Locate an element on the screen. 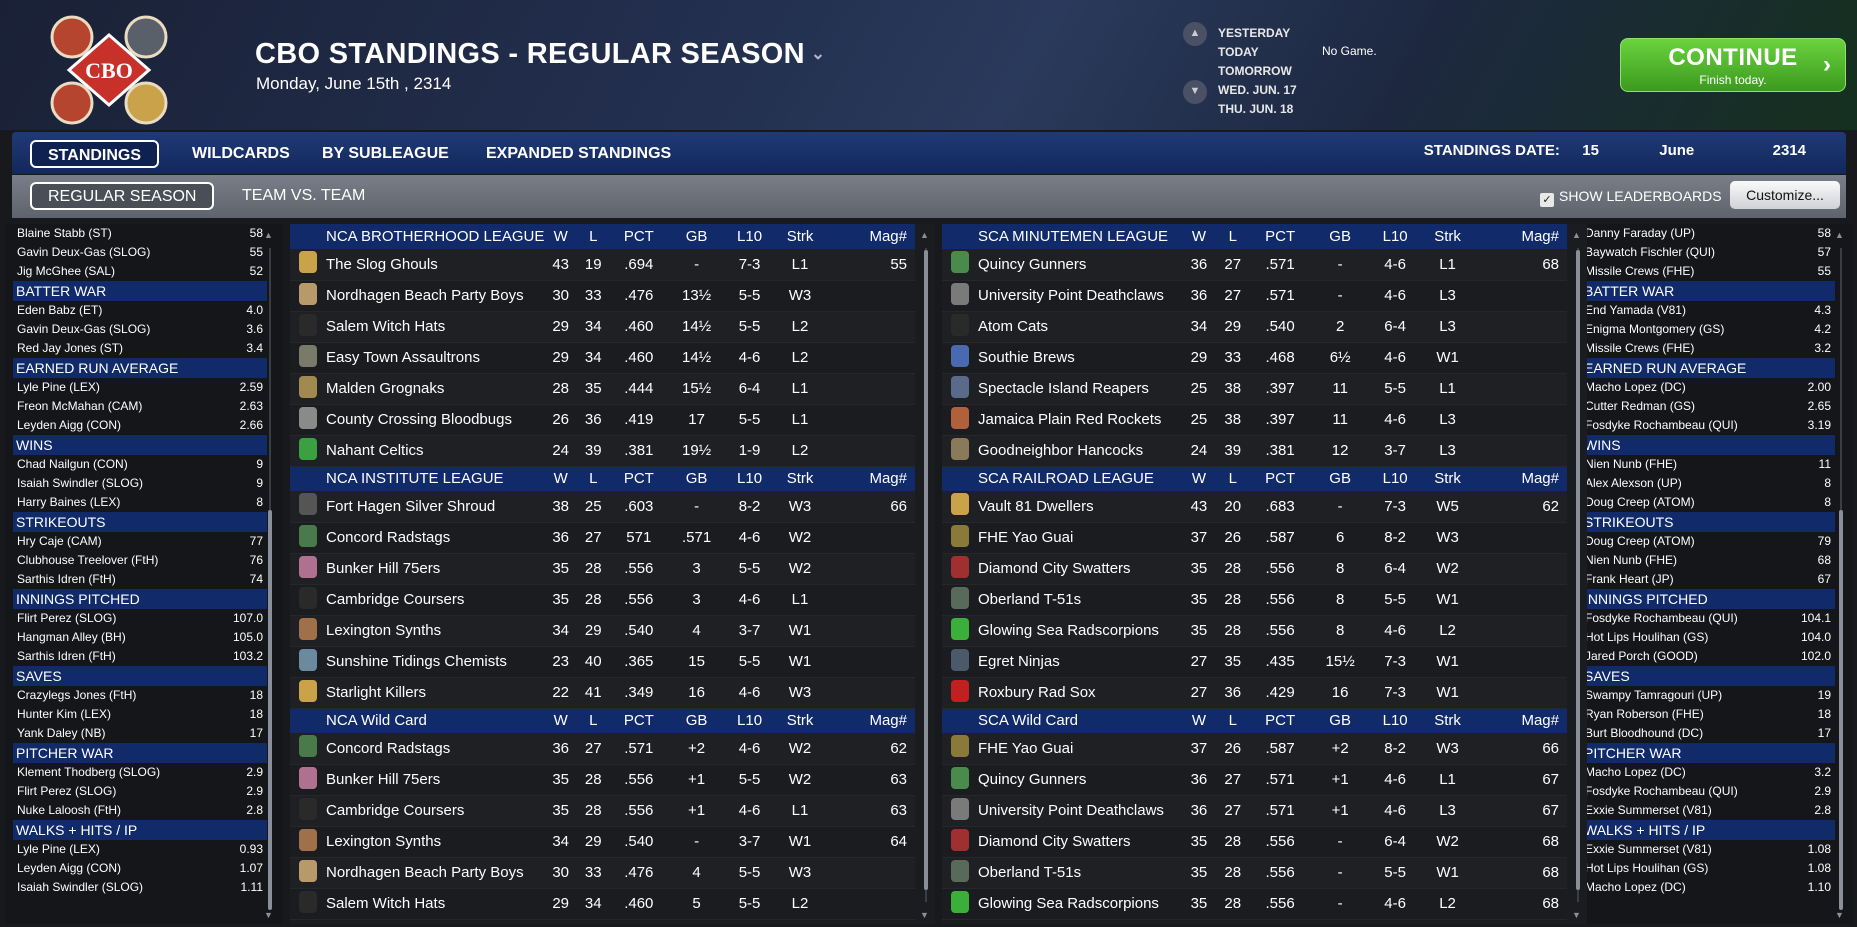  leader-name: Klement Thodberg (SLOG) is located at coordinates (89, 772).